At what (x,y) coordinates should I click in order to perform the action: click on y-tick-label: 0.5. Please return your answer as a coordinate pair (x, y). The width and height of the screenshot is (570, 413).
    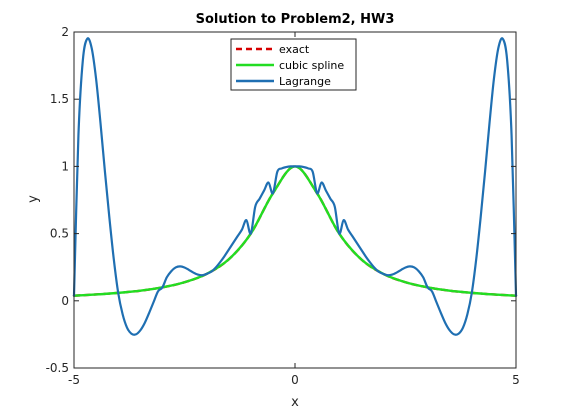
    Looking at the image, I should click on (59, 234).